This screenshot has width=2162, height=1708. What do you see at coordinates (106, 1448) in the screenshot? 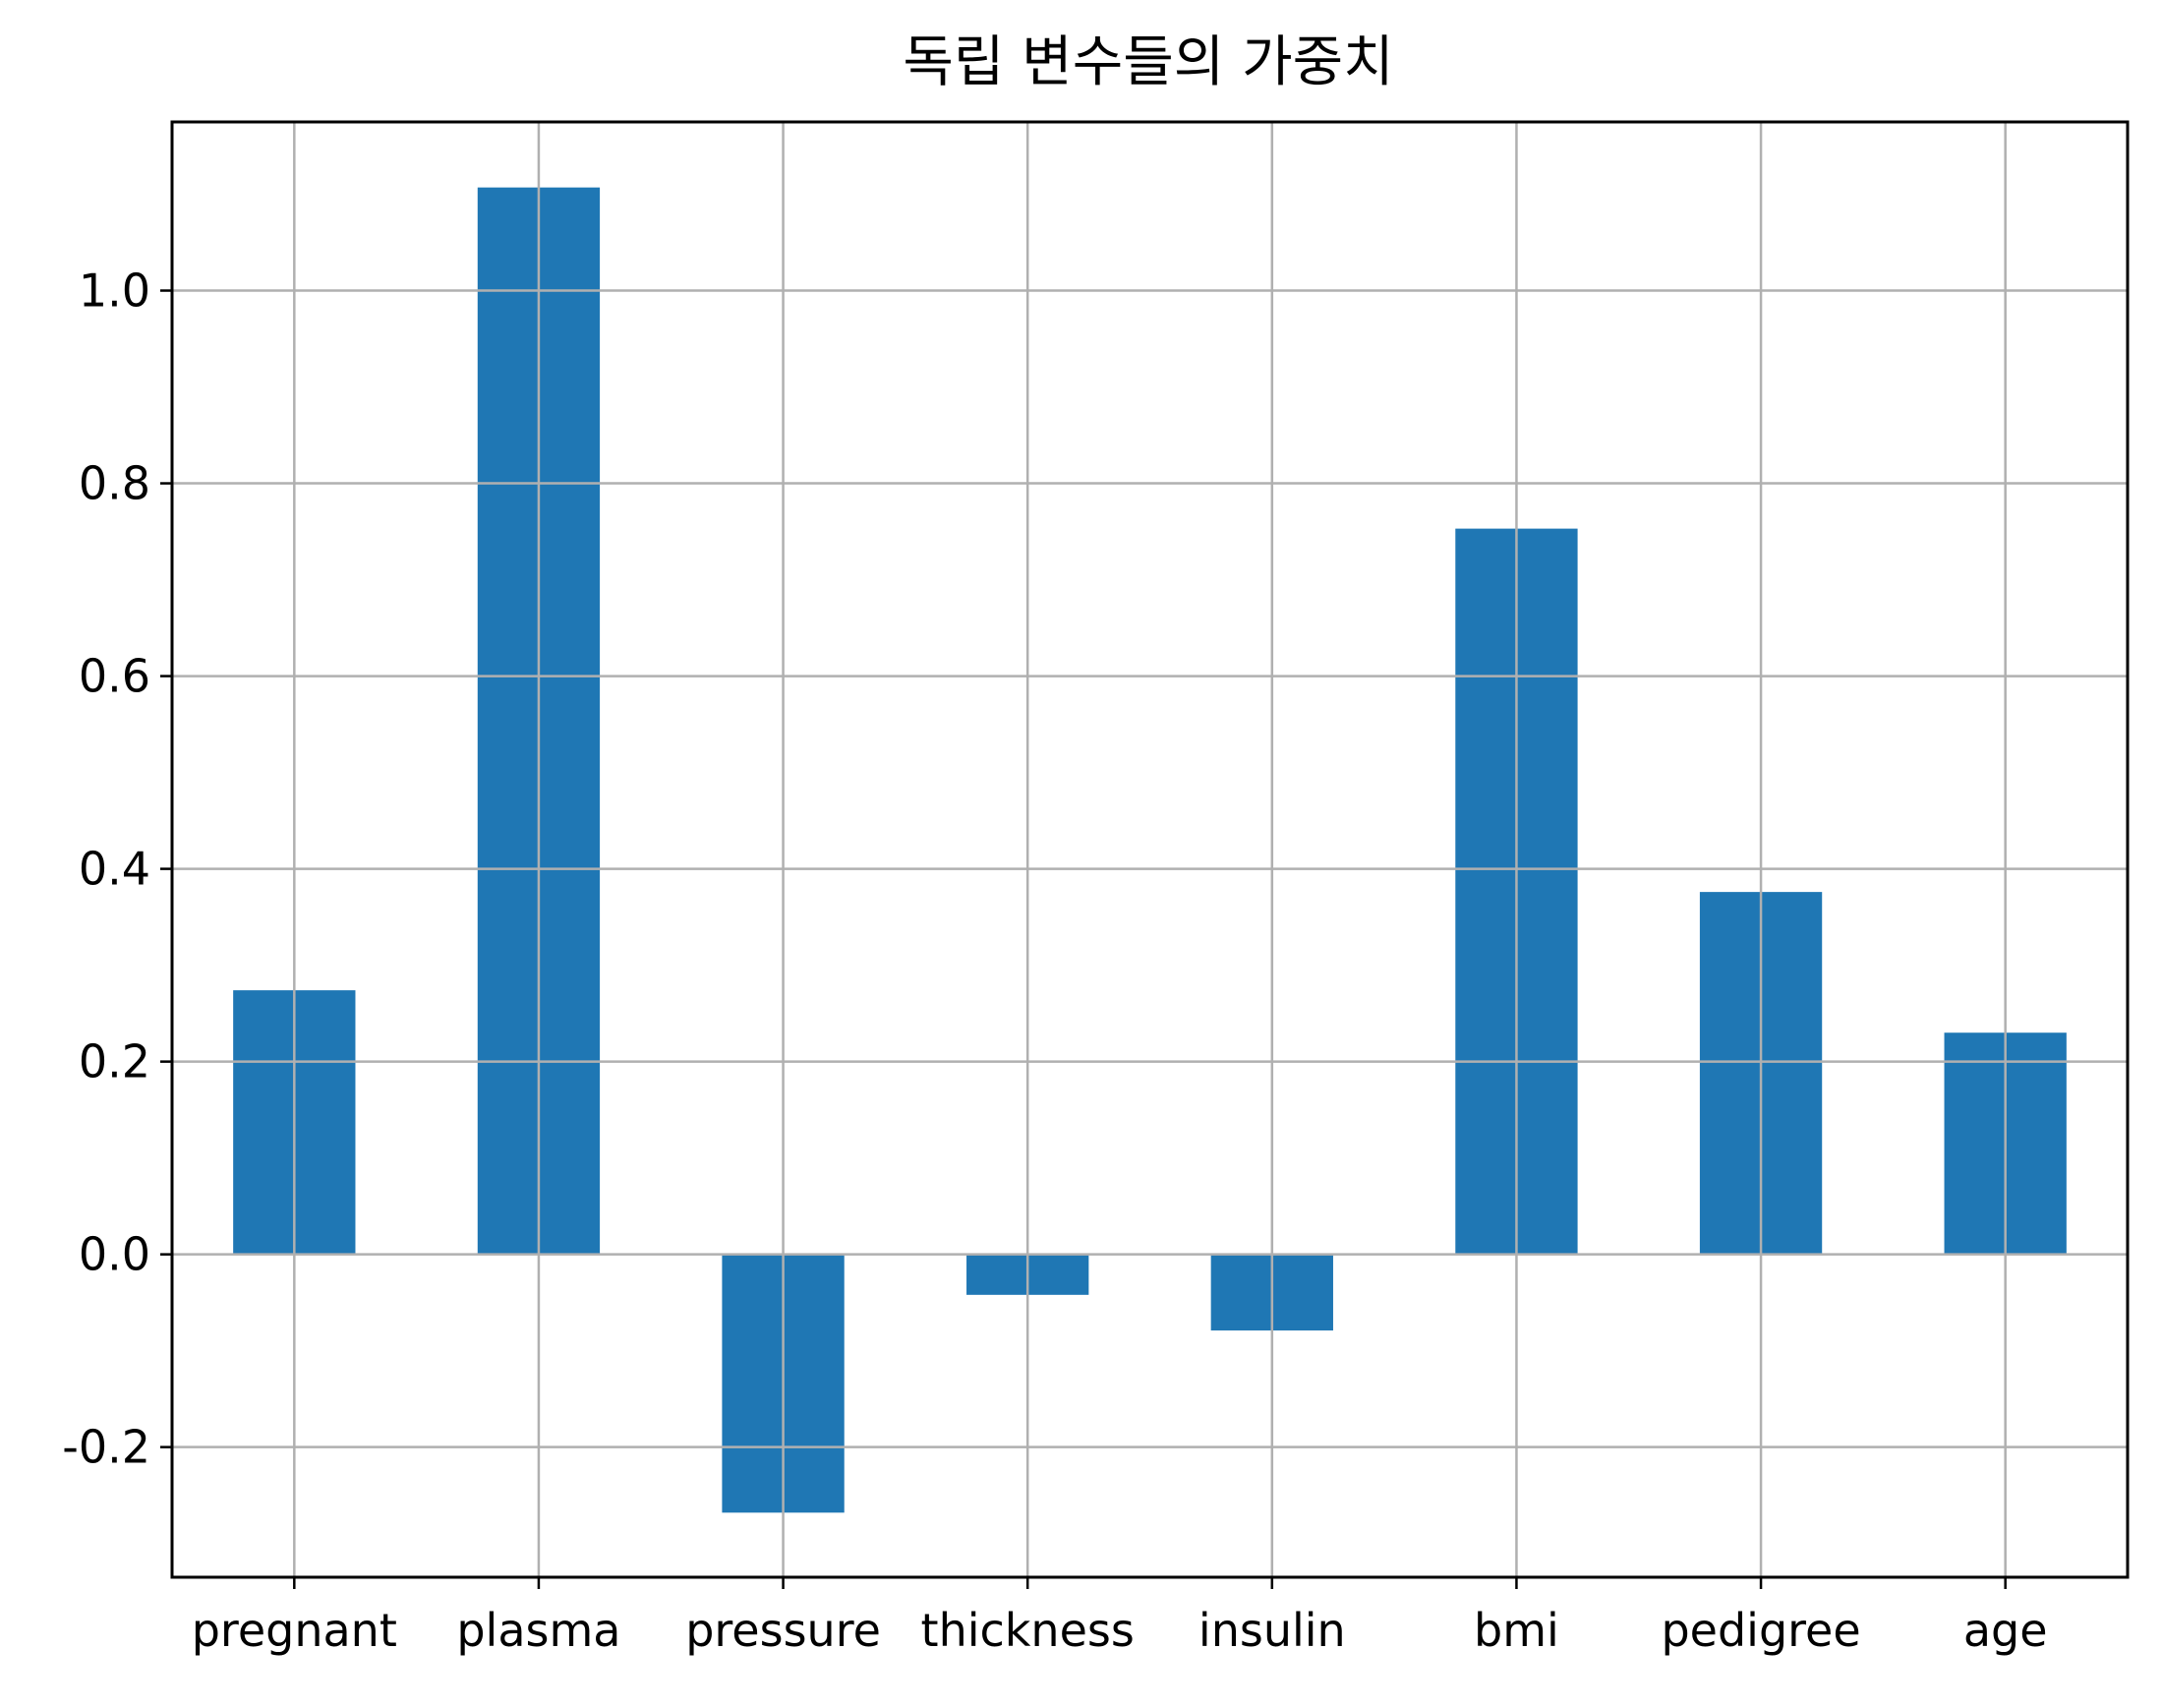
I see `y-tick-label: -0.2` at bounding box center [106, 1448].